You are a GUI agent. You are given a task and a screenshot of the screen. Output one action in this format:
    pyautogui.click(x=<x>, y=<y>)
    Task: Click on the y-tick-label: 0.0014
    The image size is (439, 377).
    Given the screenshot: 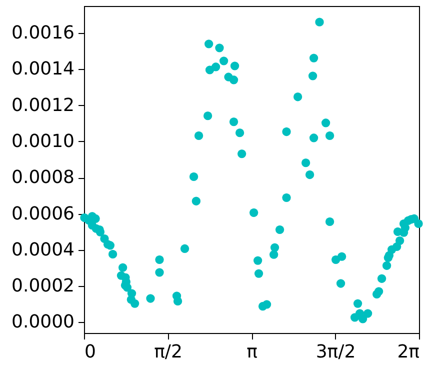 What is the action you would take?
    pyautogui.click(x=43, y=69)
    